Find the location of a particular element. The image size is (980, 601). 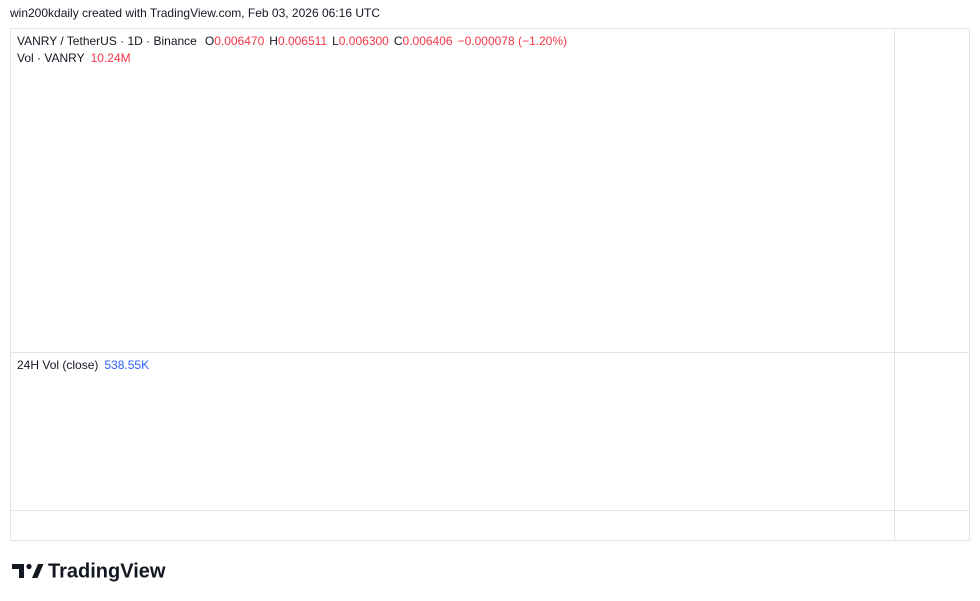

vol24-value: 538.55K is located at coordinates (126, 365).